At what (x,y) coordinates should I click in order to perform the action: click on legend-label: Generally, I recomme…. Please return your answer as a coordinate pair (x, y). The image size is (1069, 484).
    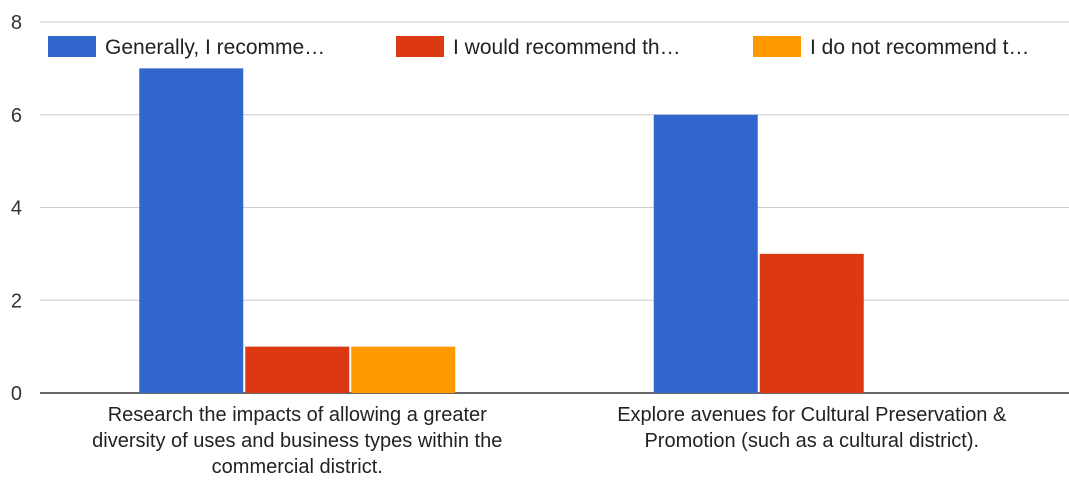
    Looking at the image, I should click on (215, 47).